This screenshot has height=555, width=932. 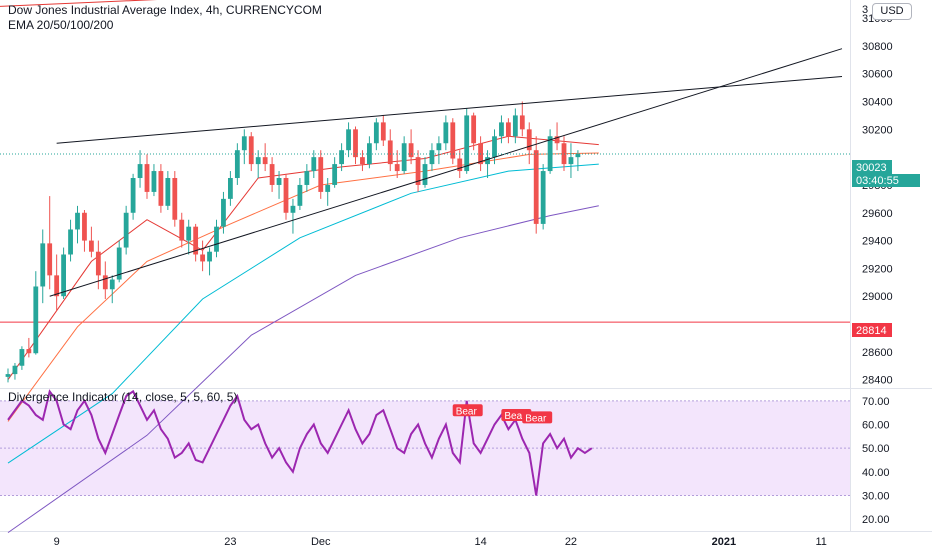 I want to click on trendline-upper-wedge, so click(x=449, y=109).